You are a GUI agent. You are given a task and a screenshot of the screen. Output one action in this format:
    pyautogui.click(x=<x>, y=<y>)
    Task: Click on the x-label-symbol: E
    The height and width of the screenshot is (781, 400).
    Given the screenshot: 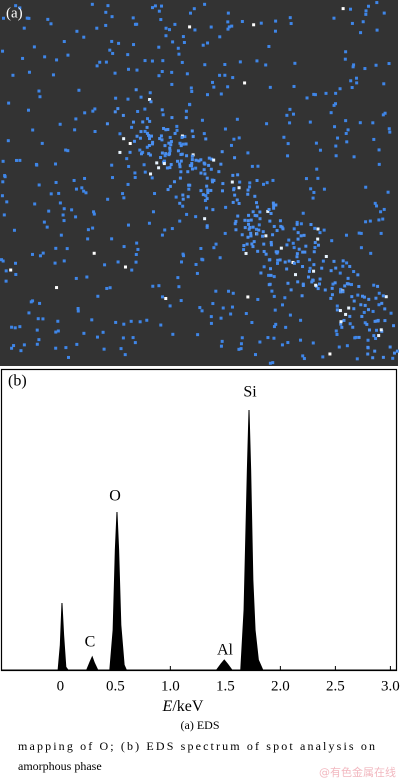 What is the action you would take?
    pyautogui.click(x=167, y=706)
    